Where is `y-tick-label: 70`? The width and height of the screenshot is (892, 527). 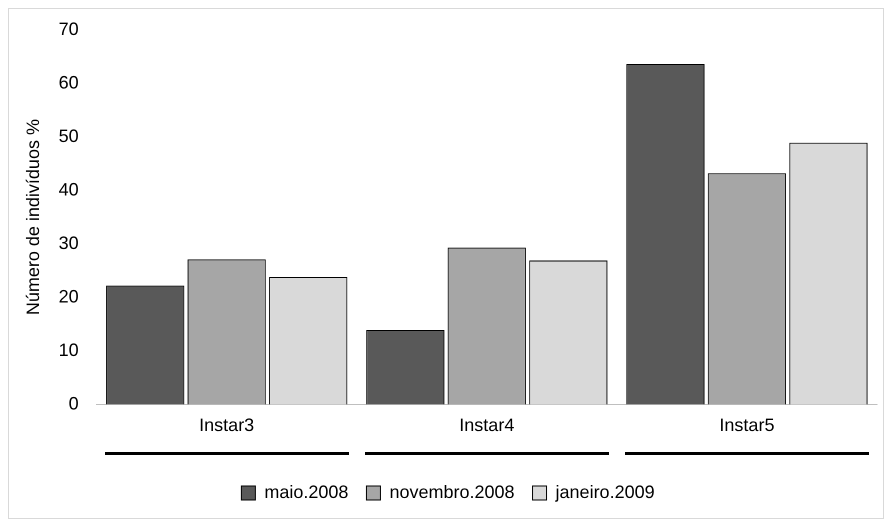
y-tick-label: 70 is located at coordinates (68, 28).